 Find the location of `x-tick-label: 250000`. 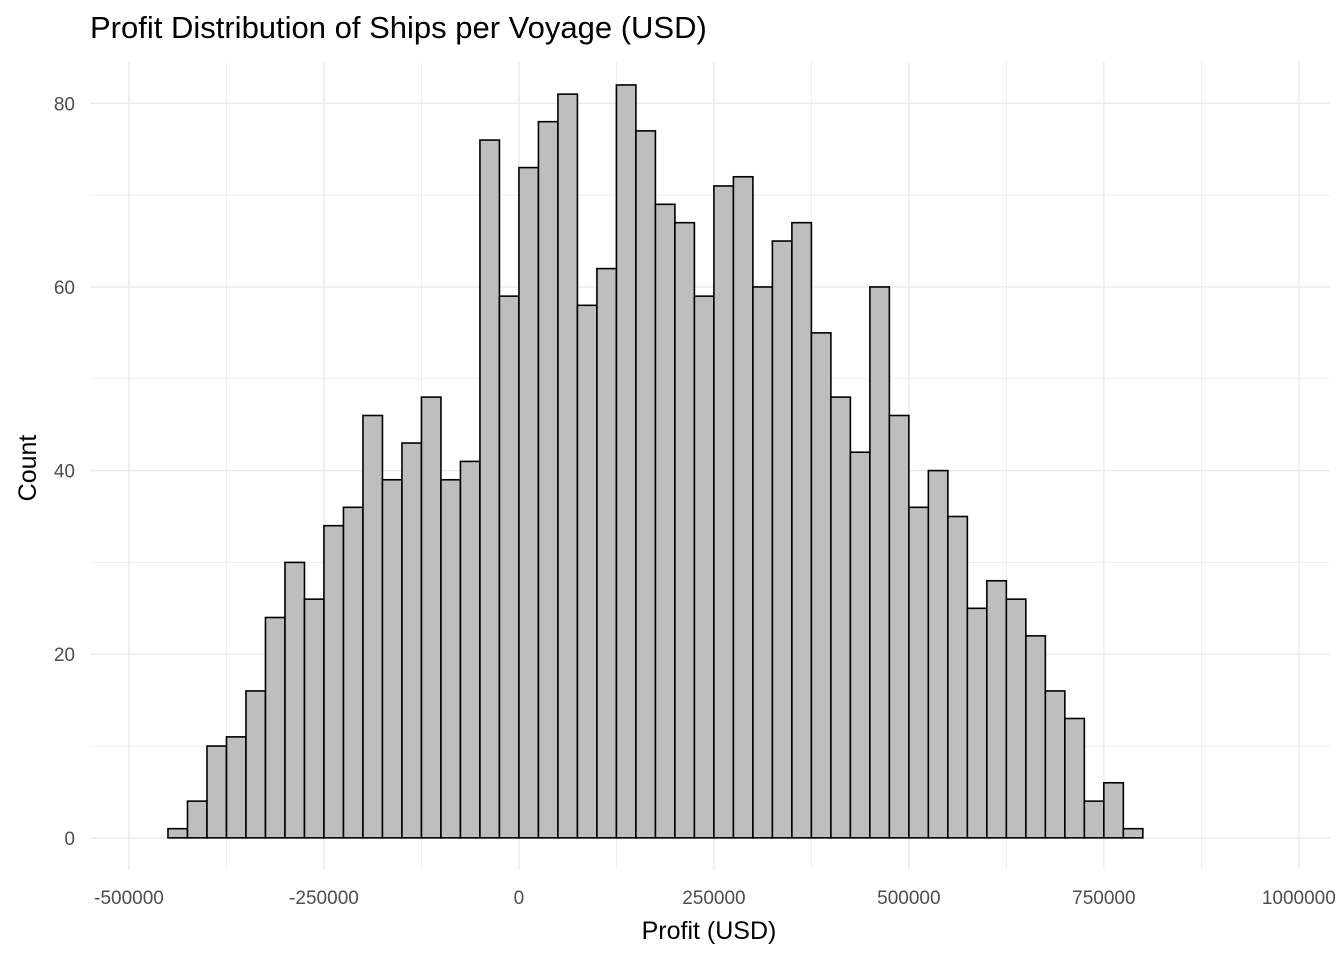

x-tick-label: 250000 is located at coordinates (713, 898).